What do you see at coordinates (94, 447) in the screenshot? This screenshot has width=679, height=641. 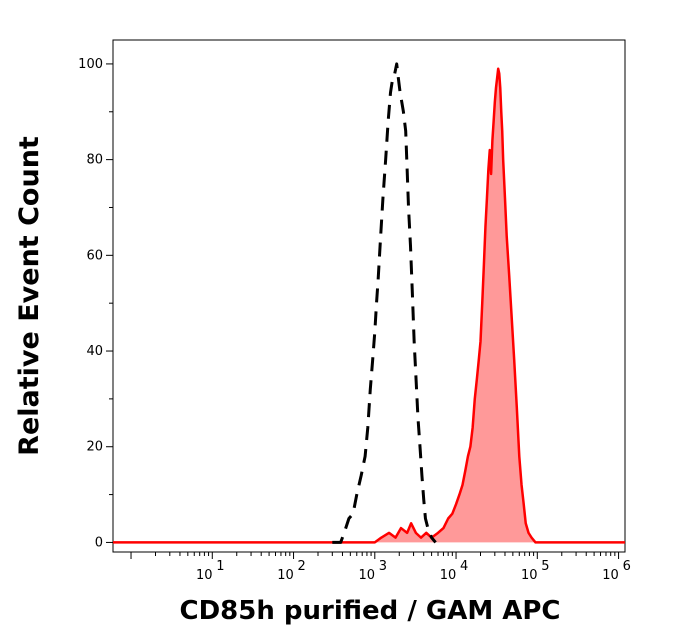 I see `y-tick-label: 20` at bounding box center [94, 447].